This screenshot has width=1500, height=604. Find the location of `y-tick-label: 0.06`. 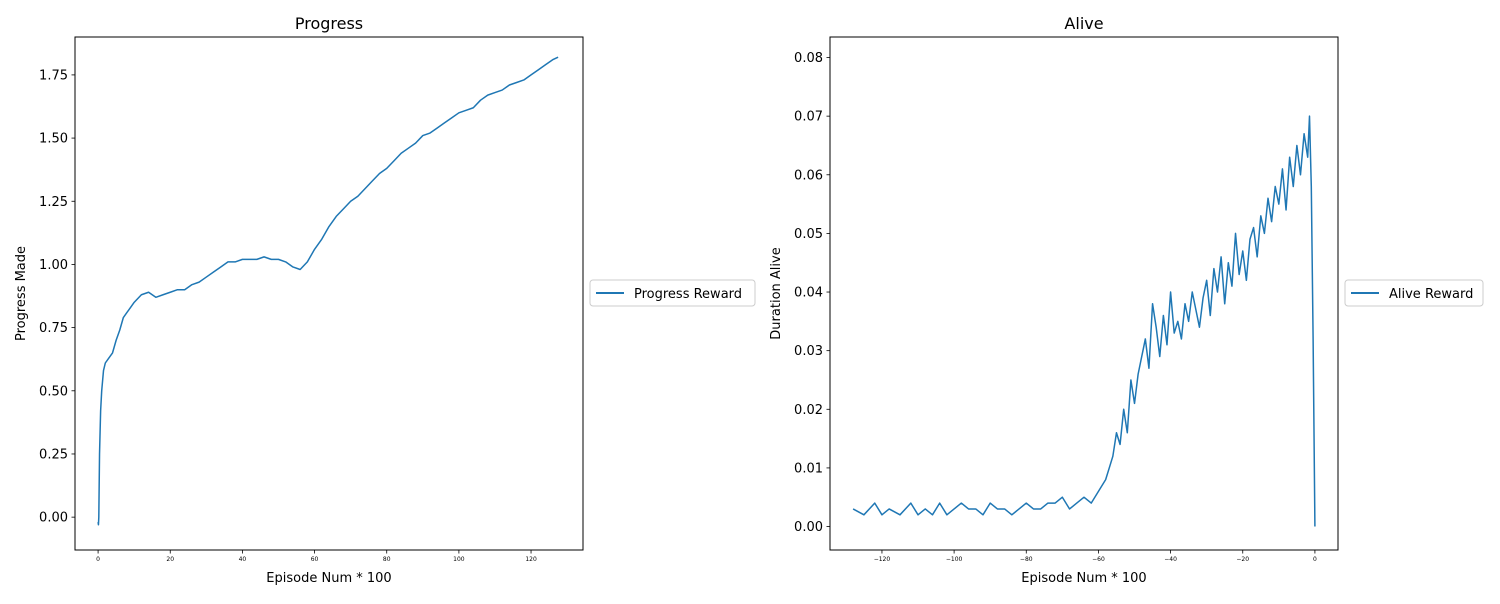

y-tick-label: 0.06 is located at coordinates (808, 175).